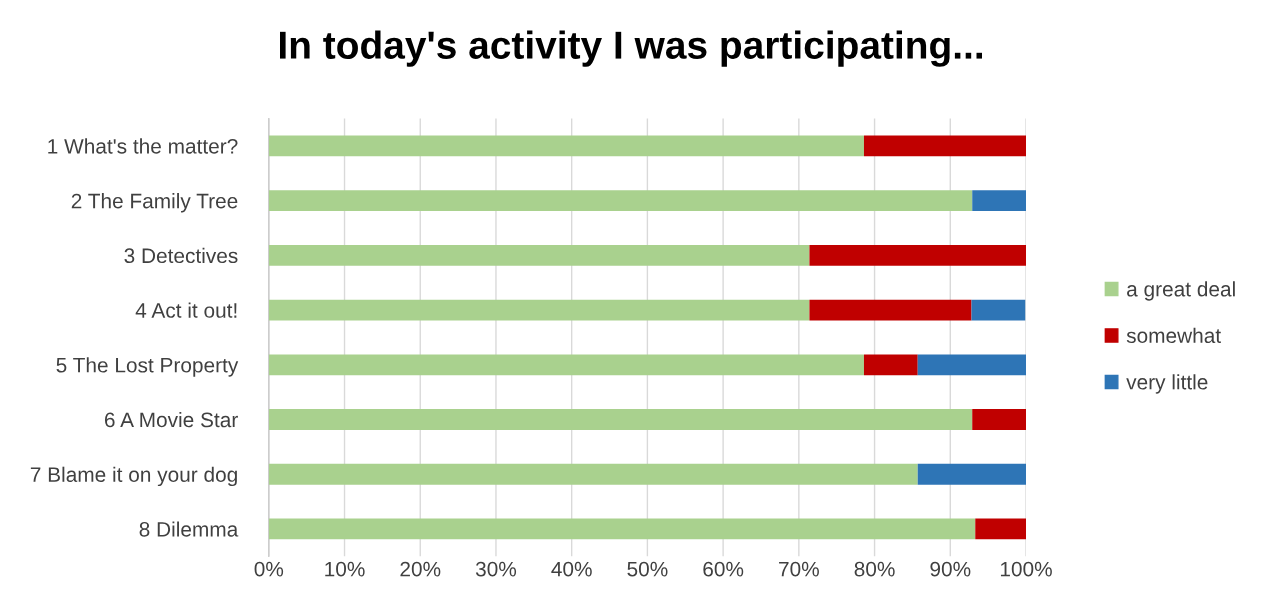 This screenshot has height=608, width=1262. What do you see at coordinates (1026, 569) in the screenshot?
I see `x-tick-label: 100%` at bounding box center [1026, 569].